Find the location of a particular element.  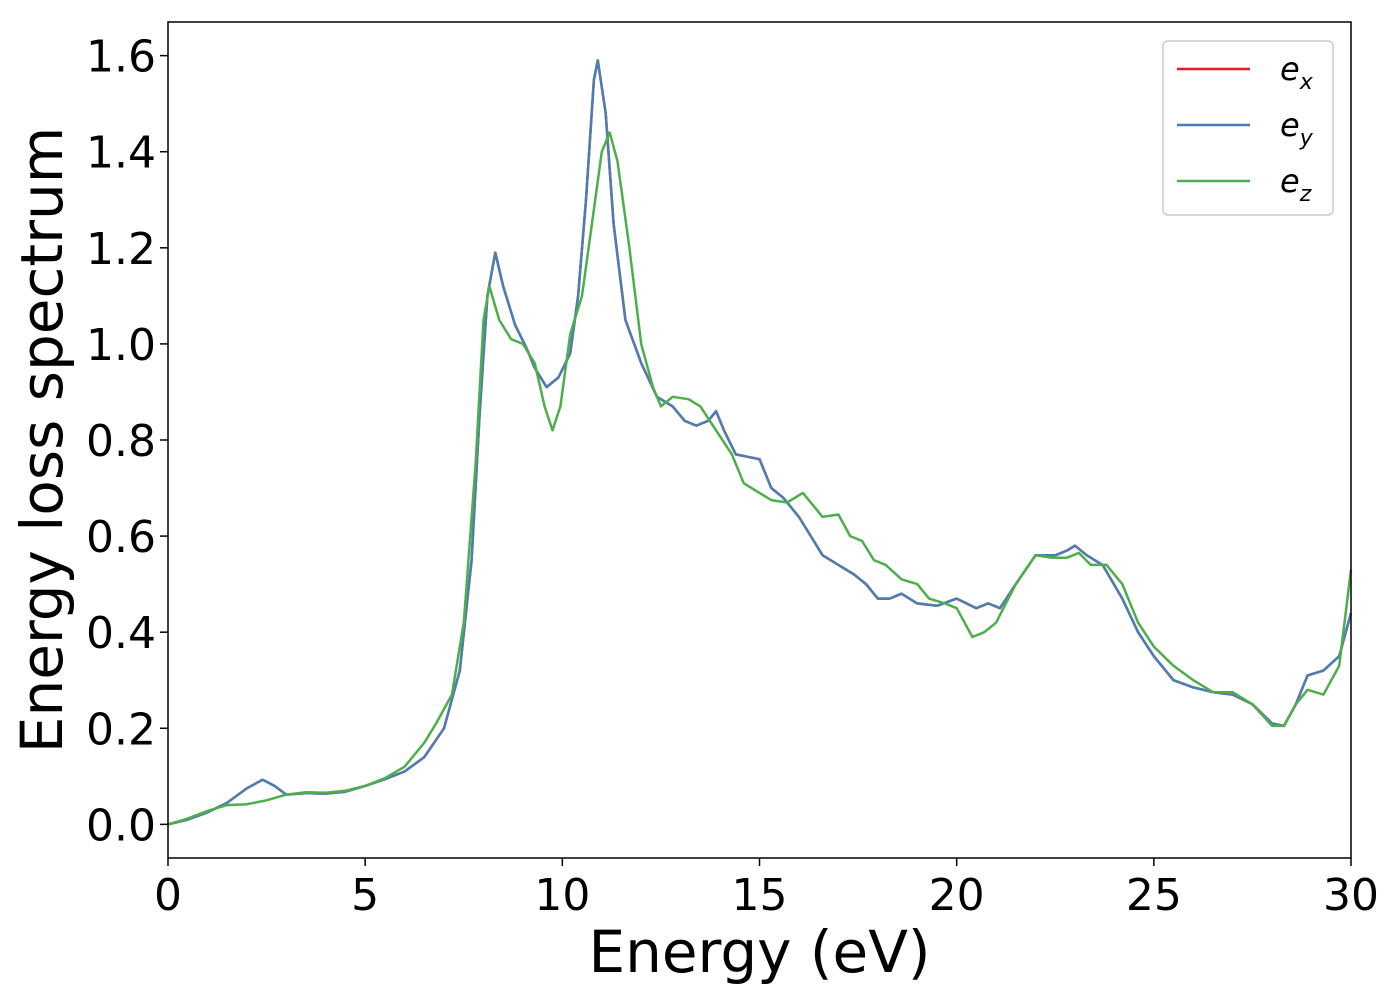

legend-label-x: ex is located at coordinates (1297, 72).